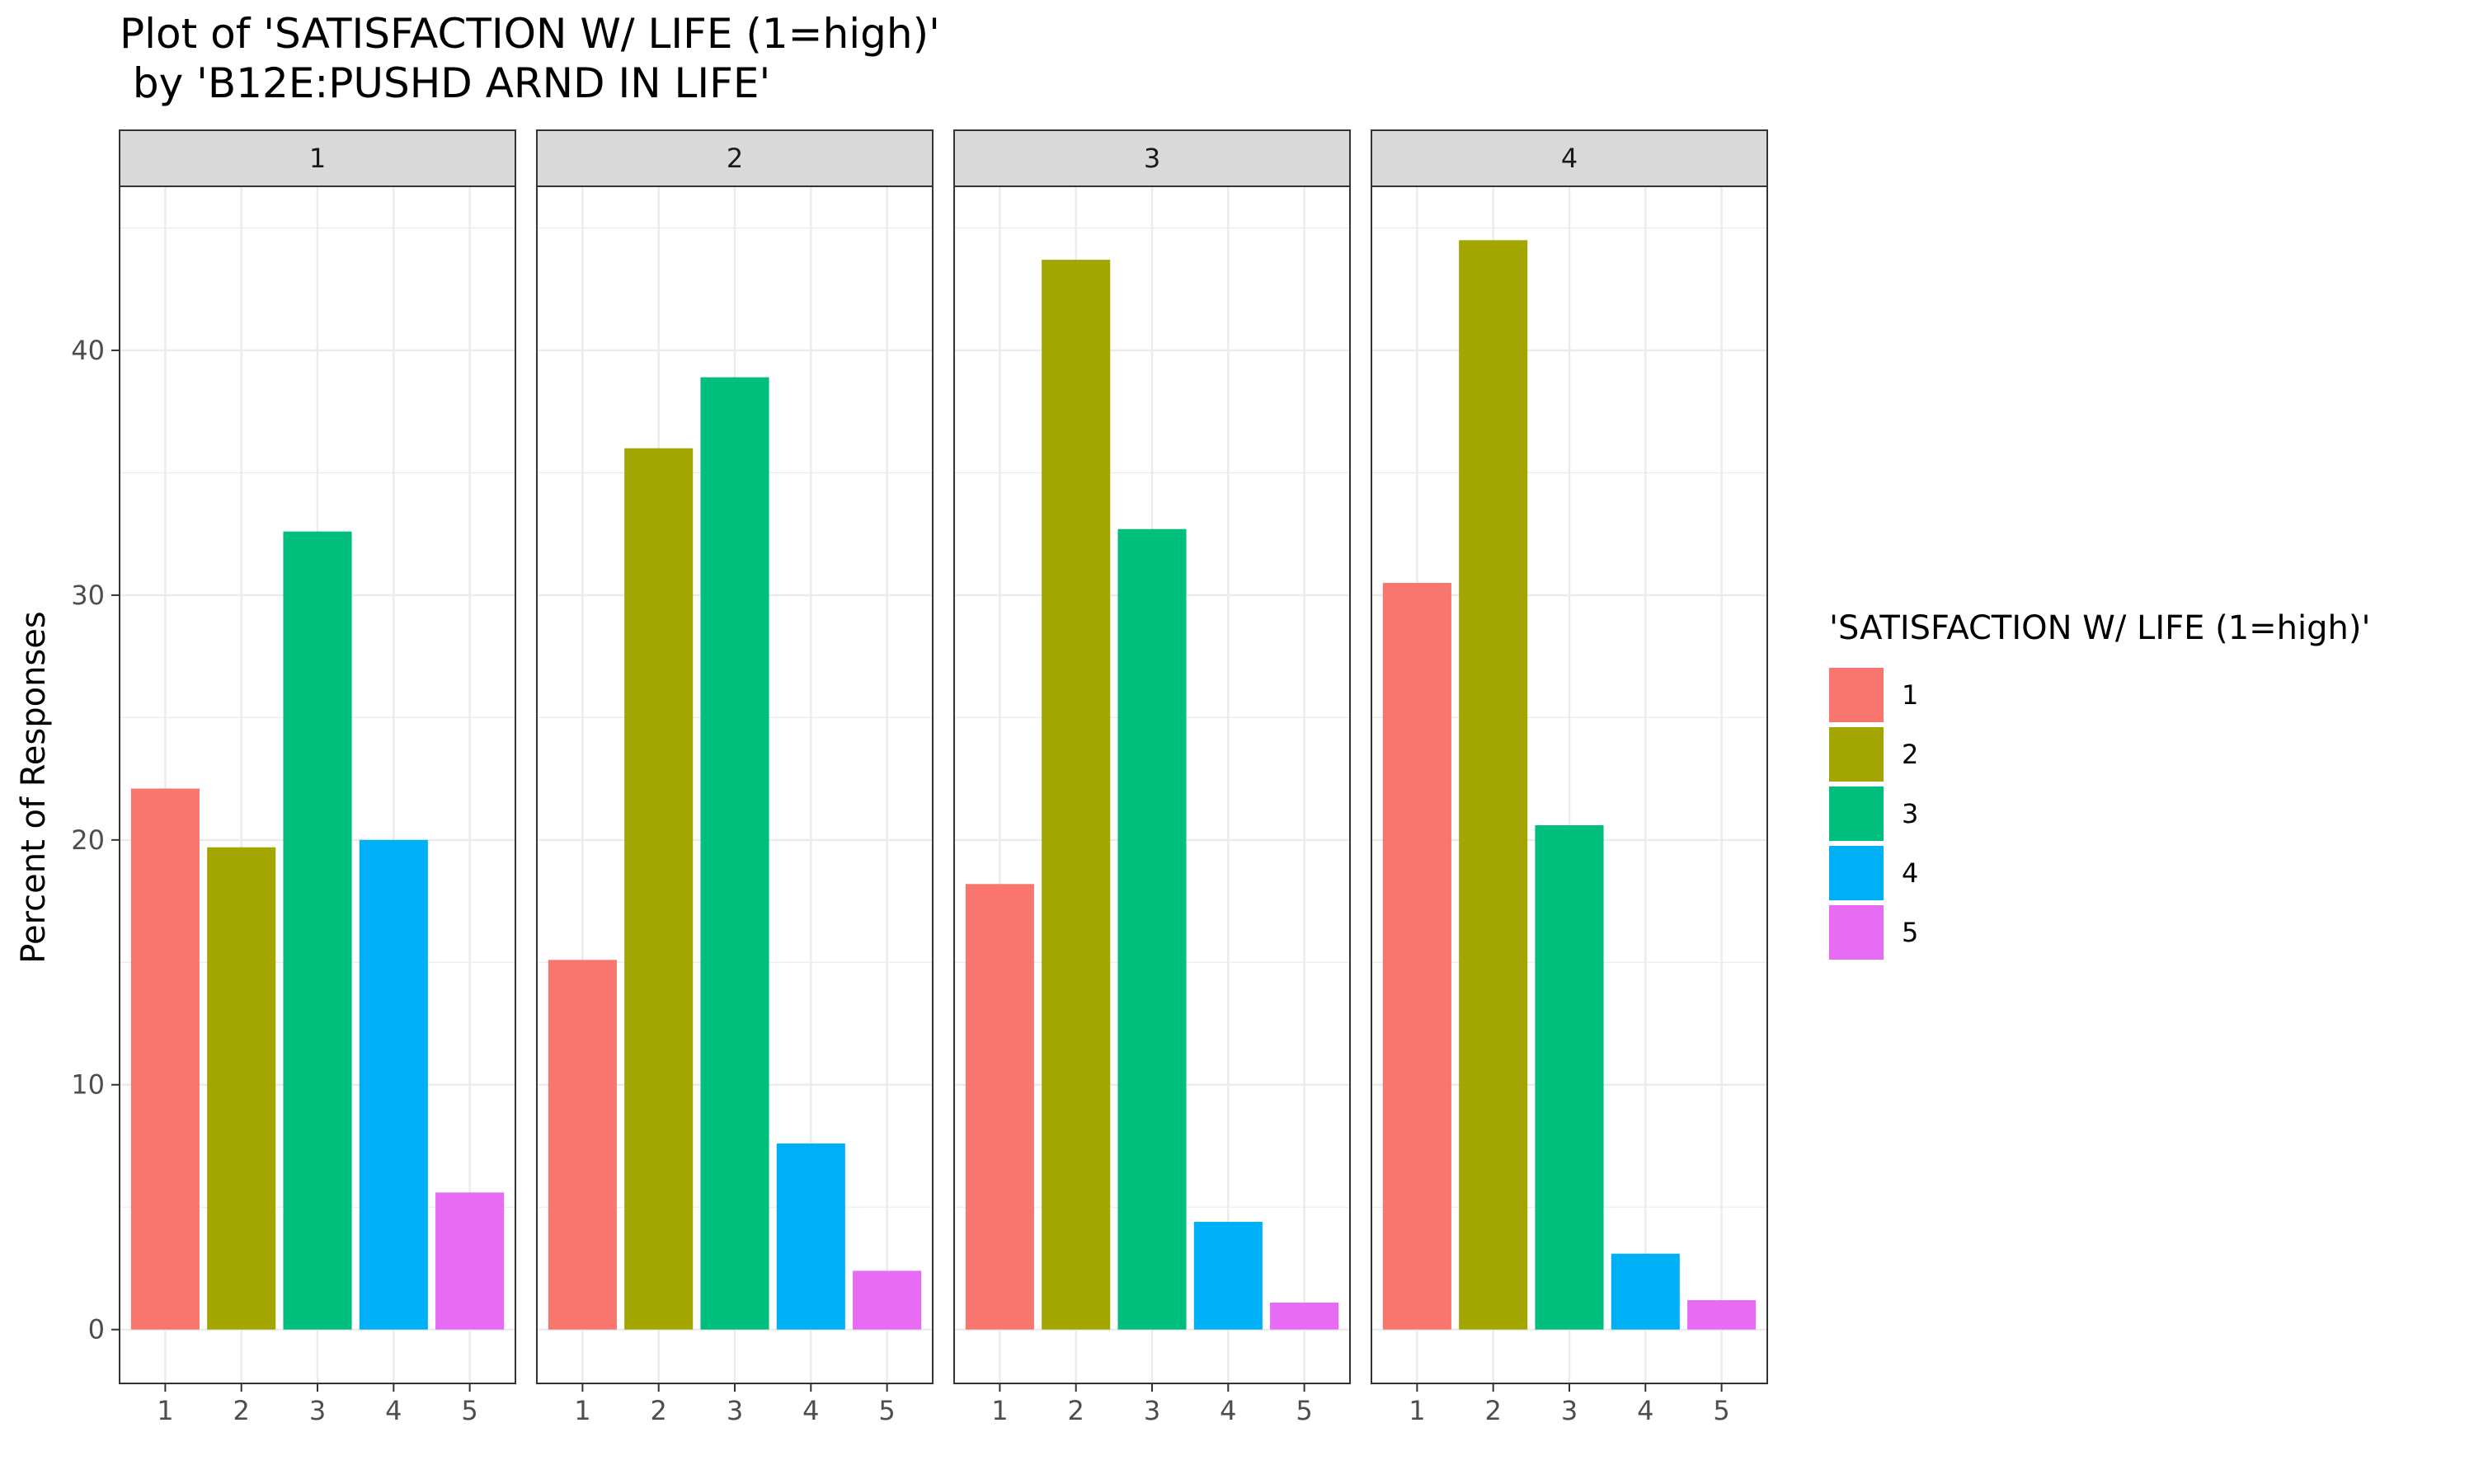 Image resolution: width=2474 pixels, height=1484 pixels. What do you see at coordinates (1569, 777) in the screenshot?
I see `facet-panel-4: 4 1 2 3 4 5` at bounding box center [1569, 777].